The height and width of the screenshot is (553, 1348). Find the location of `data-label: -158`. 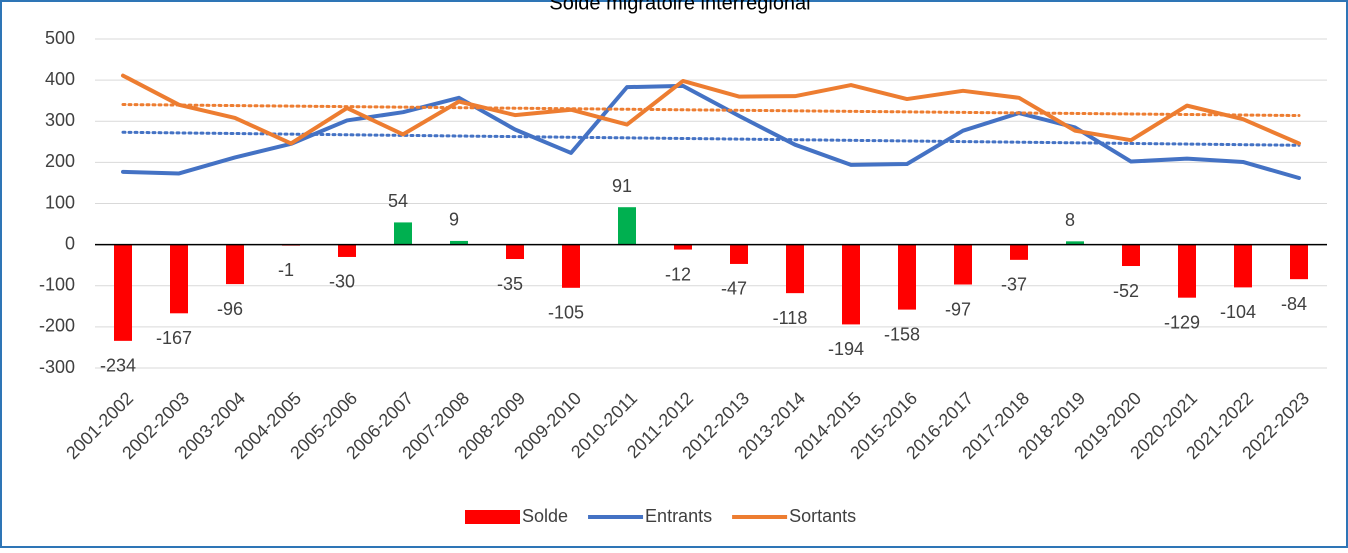

data-label: -158 is located at coordinates (902, 334).